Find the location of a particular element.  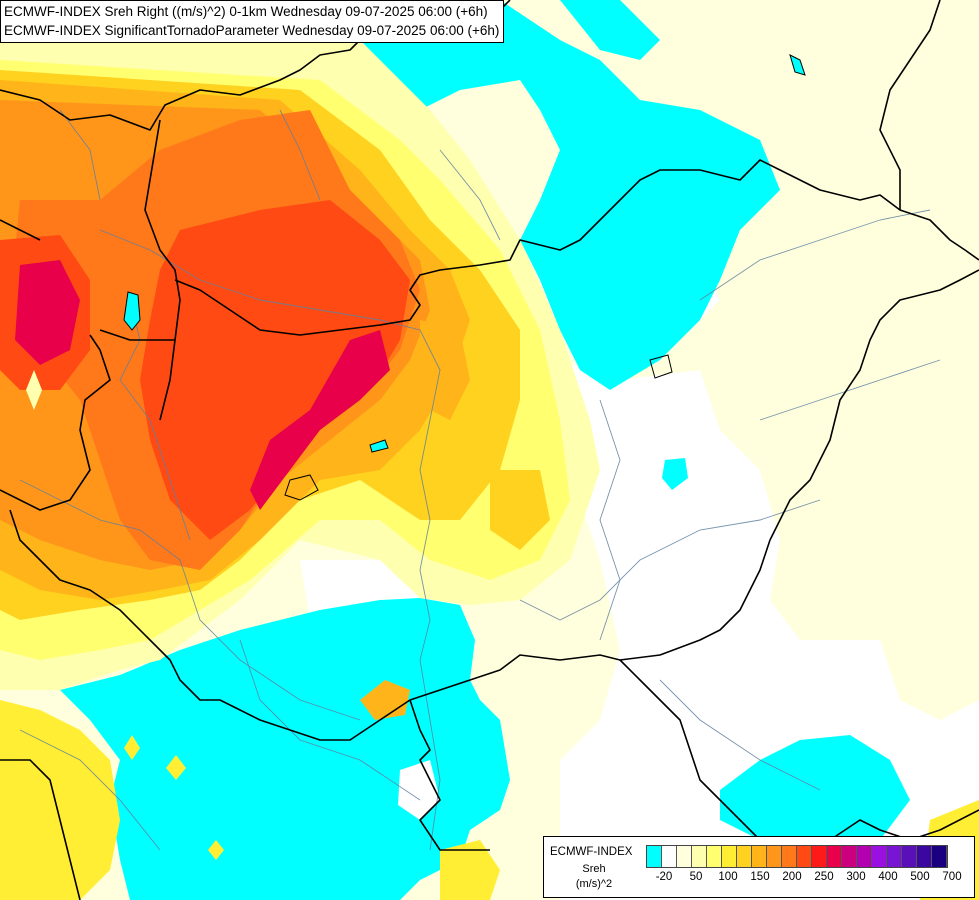

field-white-south-hole is located at coordinates (419, 790).